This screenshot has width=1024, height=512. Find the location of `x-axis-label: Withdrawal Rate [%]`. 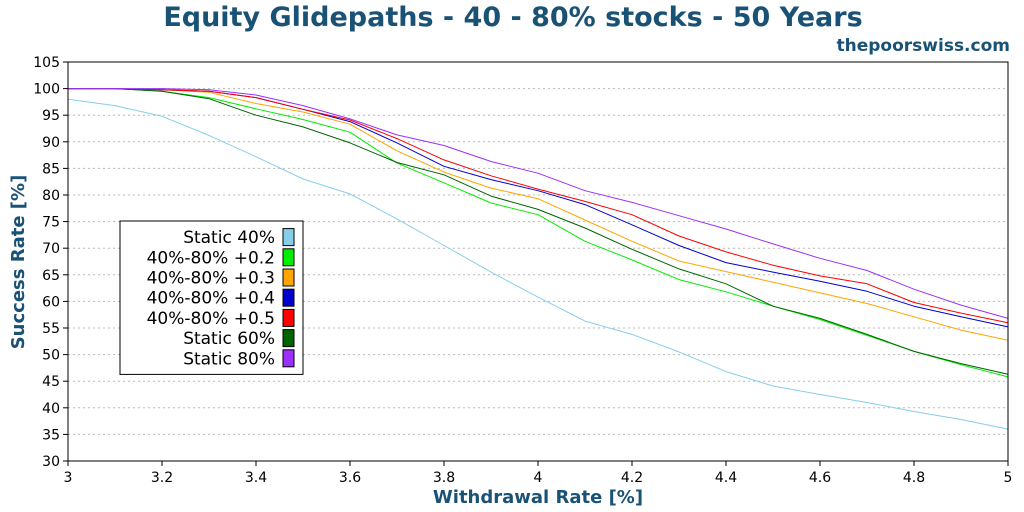

x-axis-label: Withdrawal Rate [%] is located at coordinates (538, 497).